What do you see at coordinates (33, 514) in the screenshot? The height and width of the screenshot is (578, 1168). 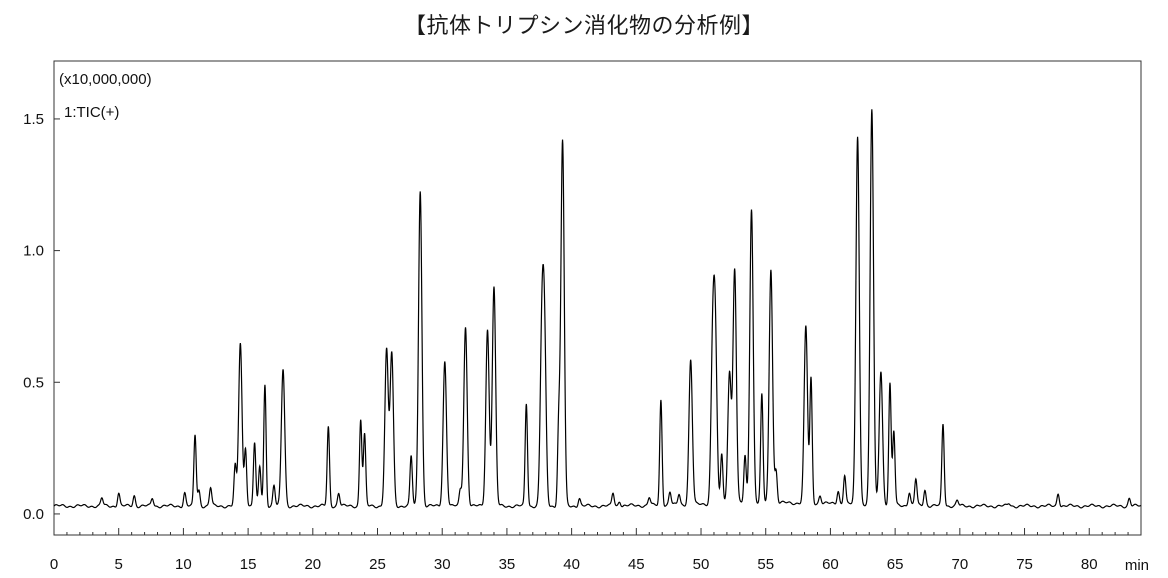 I see `y-tick-label: 0.0` at bounding box center [33, 514].